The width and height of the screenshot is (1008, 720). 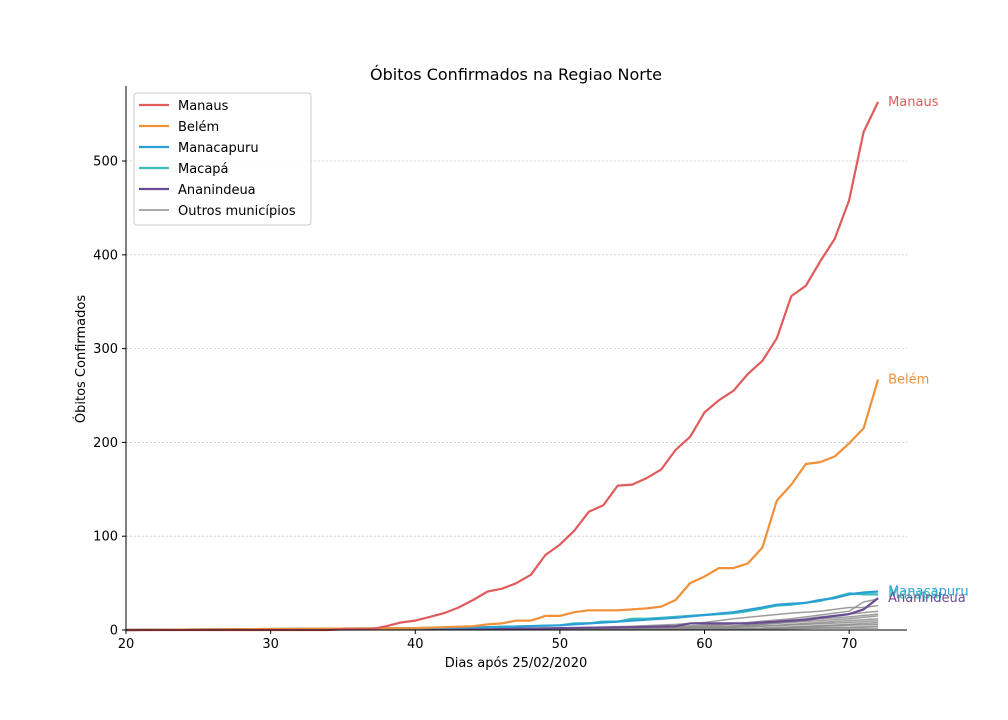 What do you see at coordinates (203, 169) in the screenshot?
I see `legend-label: Macapá` at bounding box center [203, 169].